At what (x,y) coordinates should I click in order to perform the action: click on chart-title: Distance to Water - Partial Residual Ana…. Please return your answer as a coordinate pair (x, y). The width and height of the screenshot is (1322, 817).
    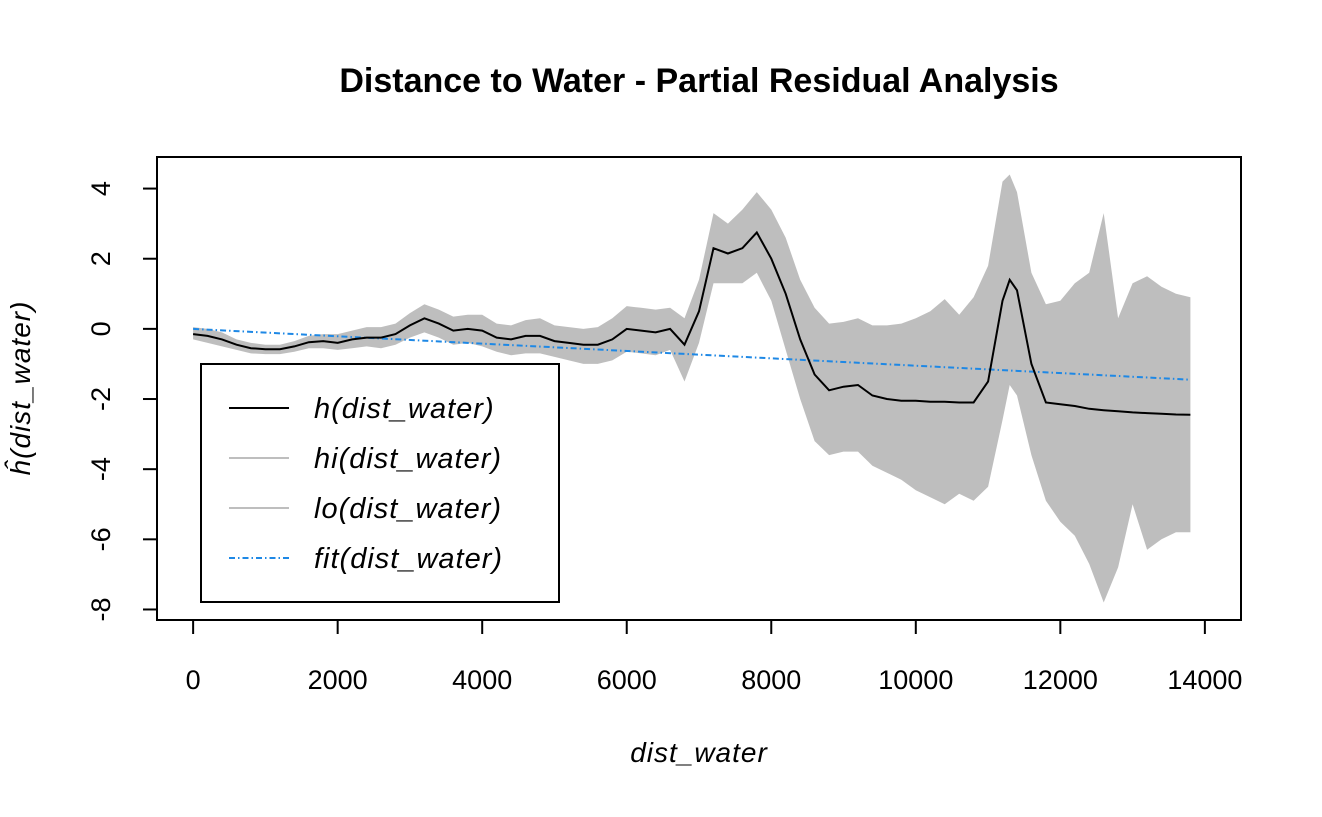
    Looking at the image, I should click on (698, 81).